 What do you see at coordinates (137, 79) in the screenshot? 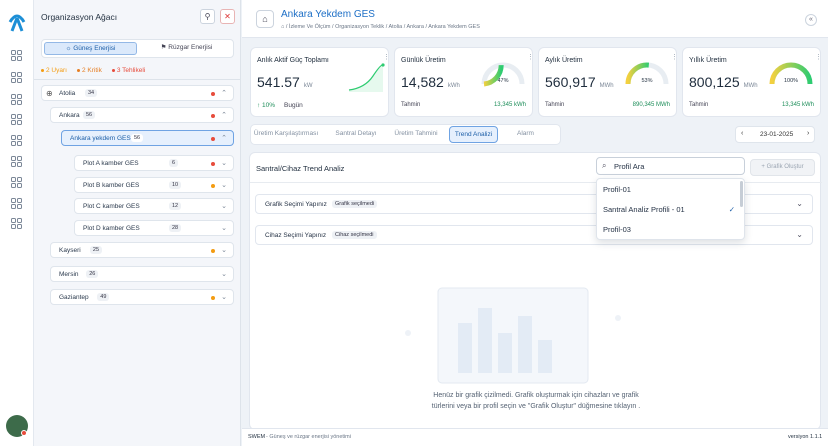
I see `divider` at bounding box center [137, 79].